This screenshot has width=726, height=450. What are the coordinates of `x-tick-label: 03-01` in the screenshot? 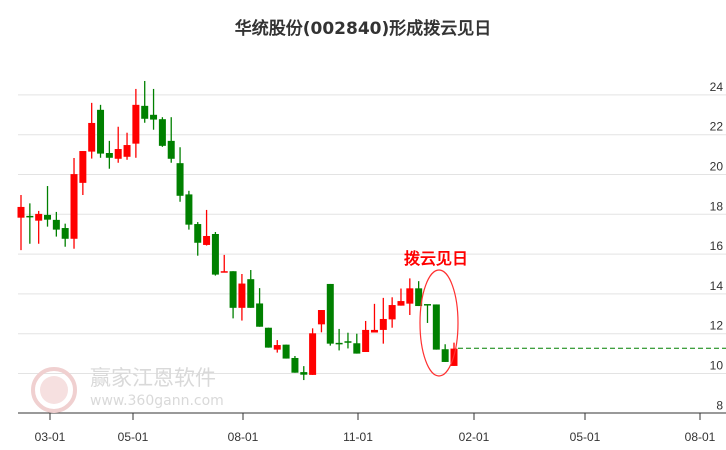 It's located at (50, 437).